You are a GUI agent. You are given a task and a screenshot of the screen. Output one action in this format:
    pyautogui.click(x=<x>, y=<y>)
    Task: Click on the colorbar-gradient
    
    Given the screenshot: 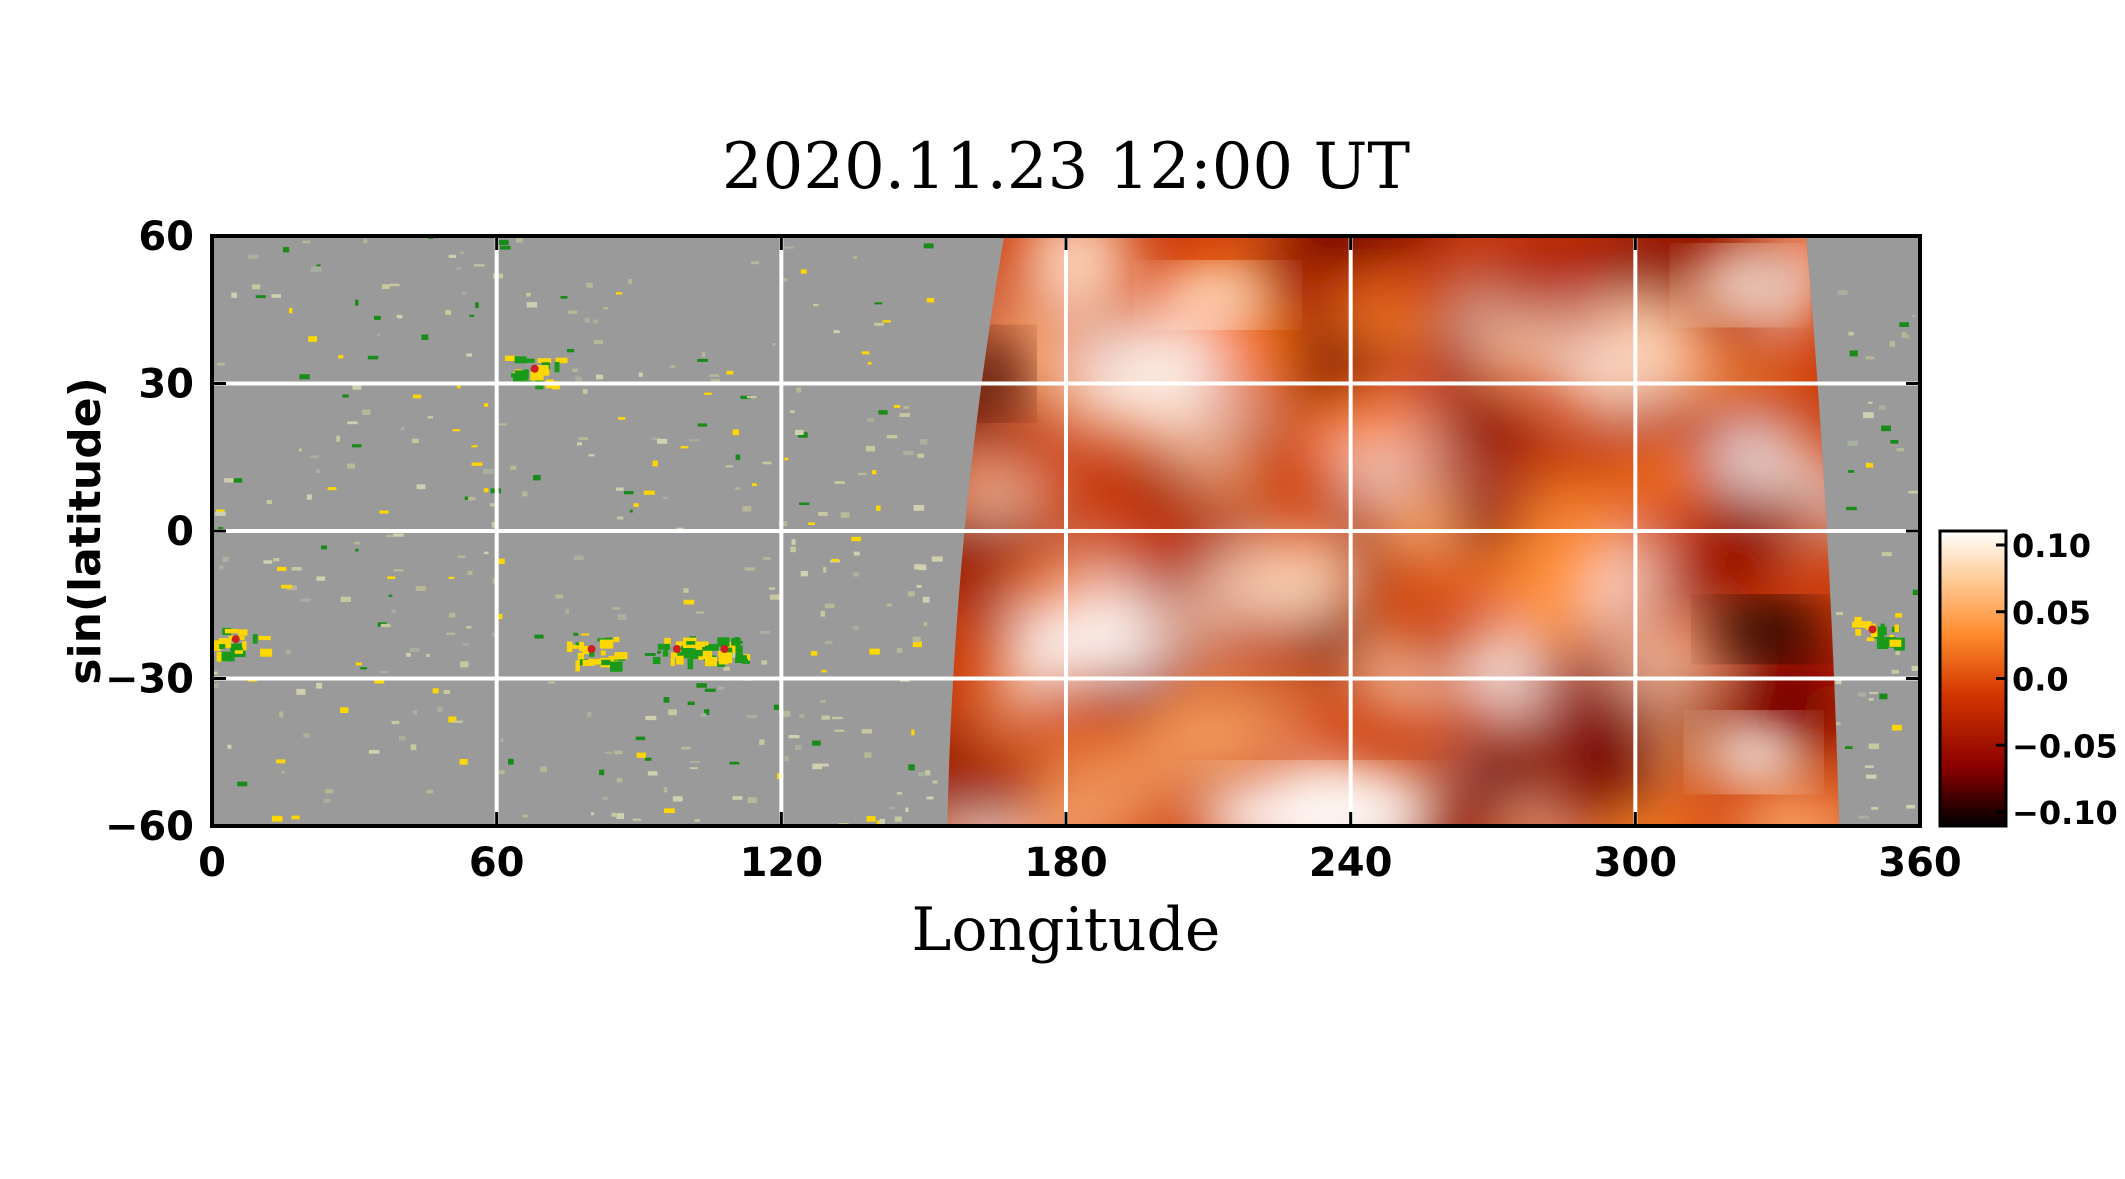 What is the action you would take?
    pyautogui.click(x=1973, y=678)
    